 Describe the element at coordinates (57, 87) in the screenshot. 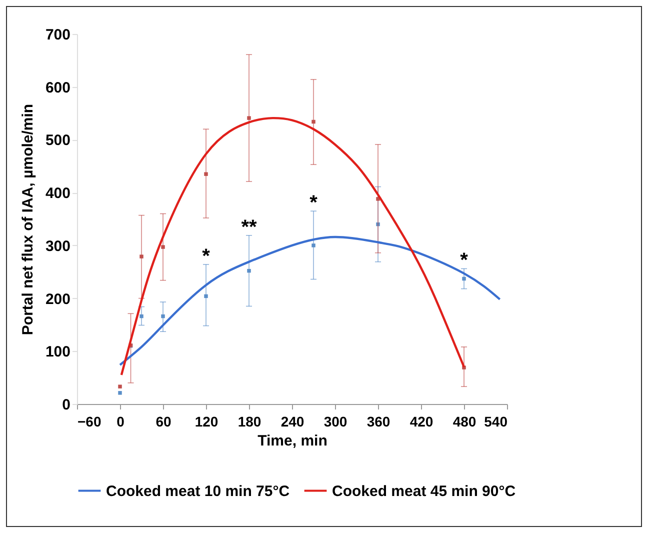

I see `y-tick-label: 600` at that location.